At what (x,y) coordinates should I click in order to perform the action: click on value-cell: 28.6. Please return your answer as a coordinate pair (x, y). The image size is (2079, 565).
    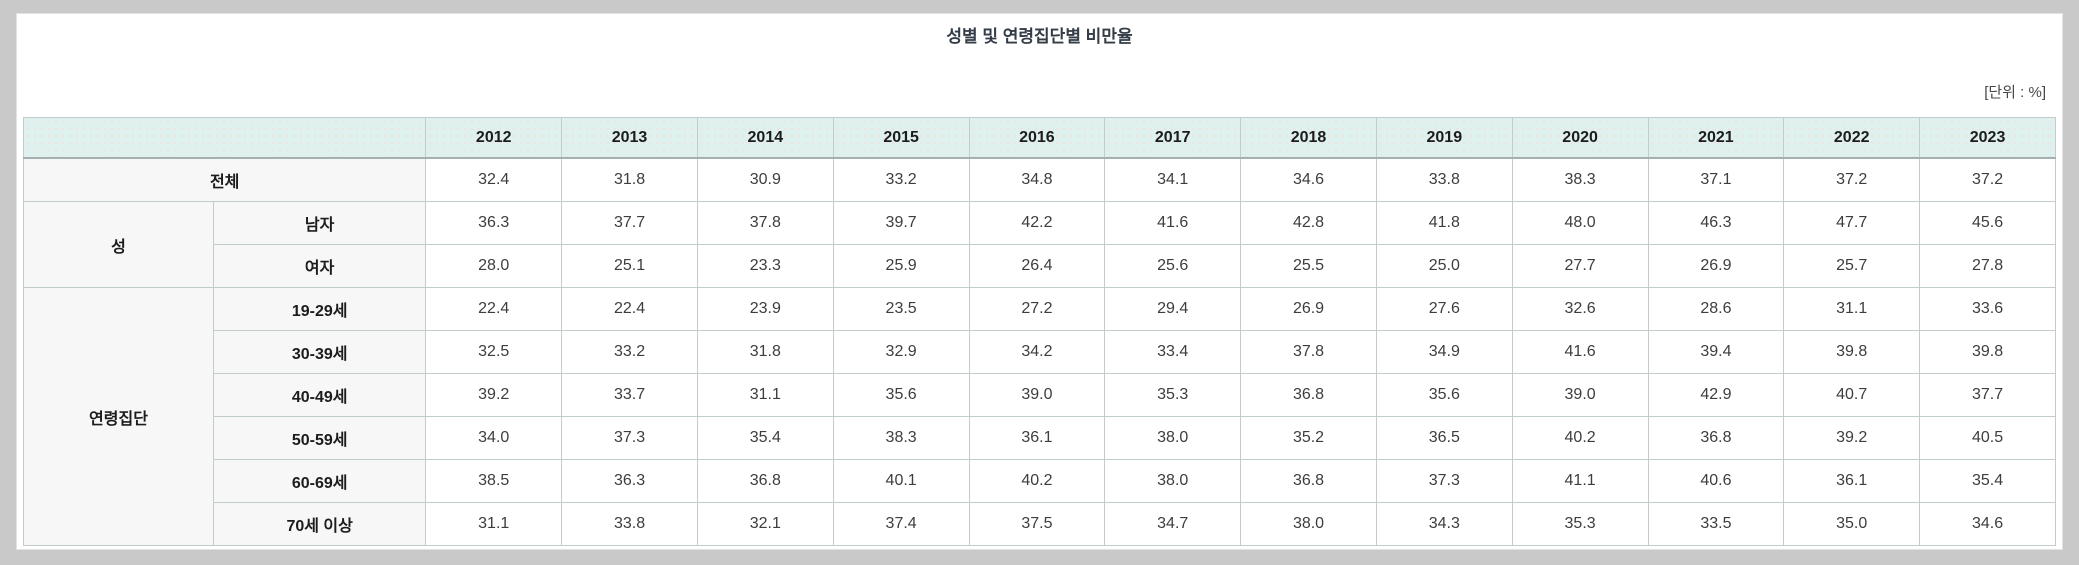
    Looking at the image, I should click on (1716, 309).